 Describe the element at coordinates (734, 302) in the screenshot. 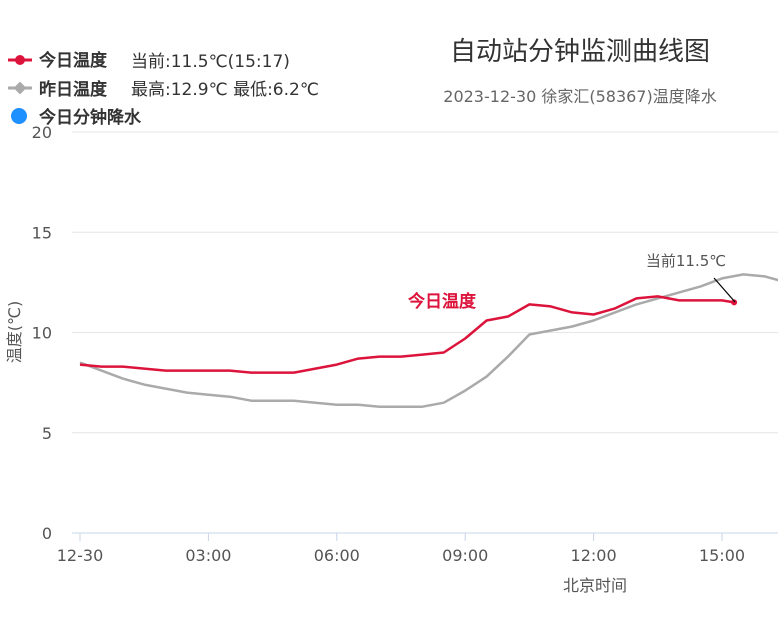

I see `current-point` at that location.